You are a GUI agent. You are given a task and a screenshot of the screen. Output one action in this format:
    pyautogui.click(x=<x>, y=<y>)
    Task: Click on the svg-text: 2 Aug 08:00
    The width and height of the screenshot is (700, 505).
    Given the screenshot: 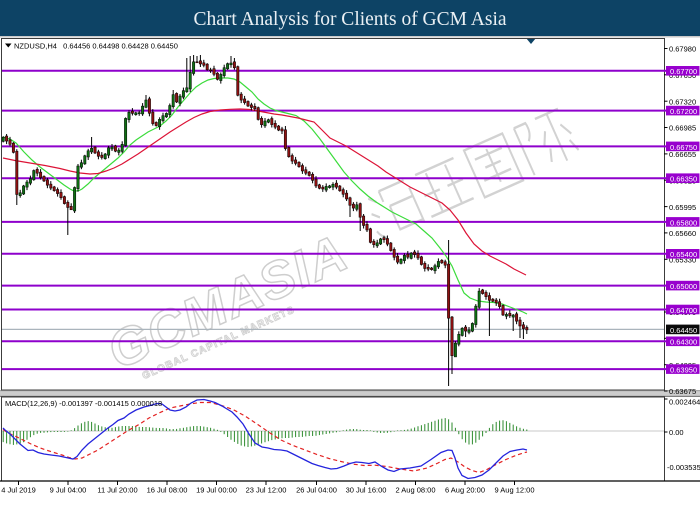 What is the action you would take?
    pyautogui.click(x=415, y=490)
    